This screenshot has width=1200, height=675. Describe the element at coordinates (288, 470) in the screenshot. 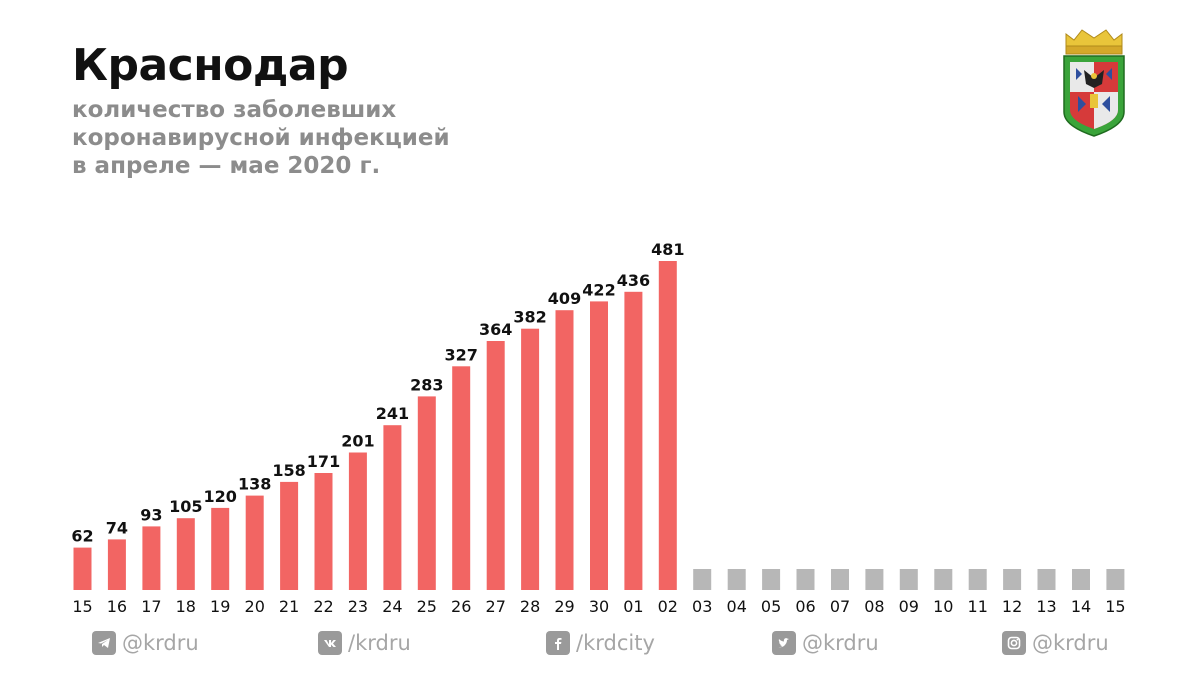

I see `bar-value-label: 158` at that location.